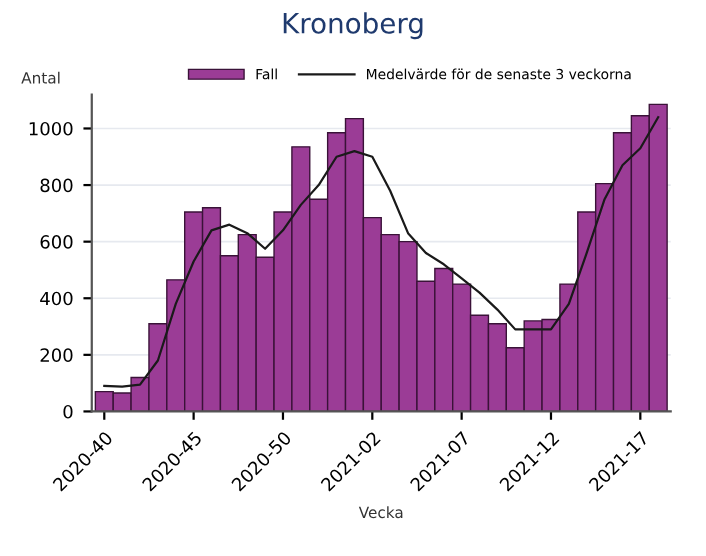 This screenshot has width=706, height=556. I want to click on chart-title: Kronoberg, so click(353, 26).